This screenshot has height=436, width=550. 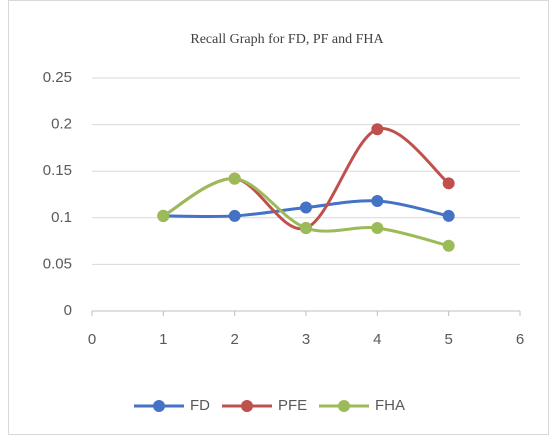 What do you see at coordinates (292, 405) in the screenshot?
I see `legend-label: PFE` at bounding box center [292, 405].